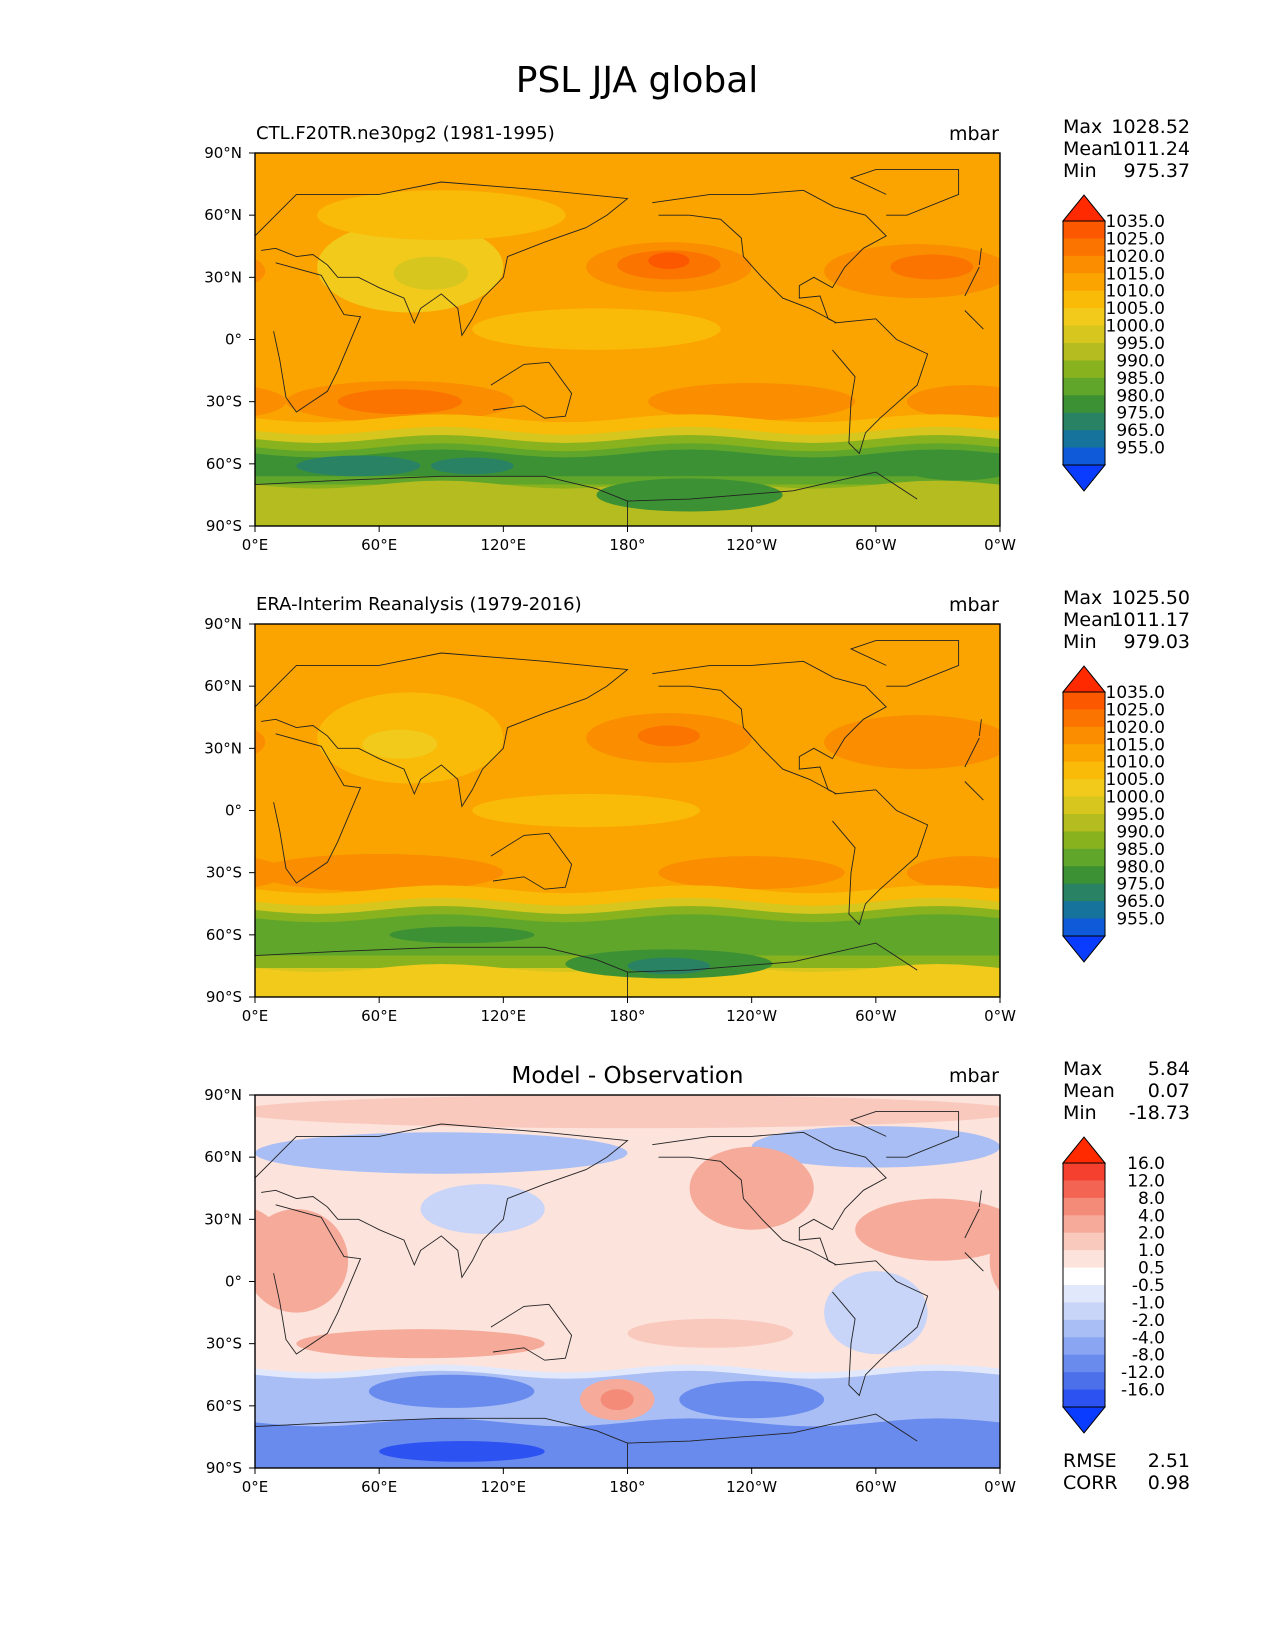  I want to click on colorbar-level-label: 1025.0, so click(1135, 239).